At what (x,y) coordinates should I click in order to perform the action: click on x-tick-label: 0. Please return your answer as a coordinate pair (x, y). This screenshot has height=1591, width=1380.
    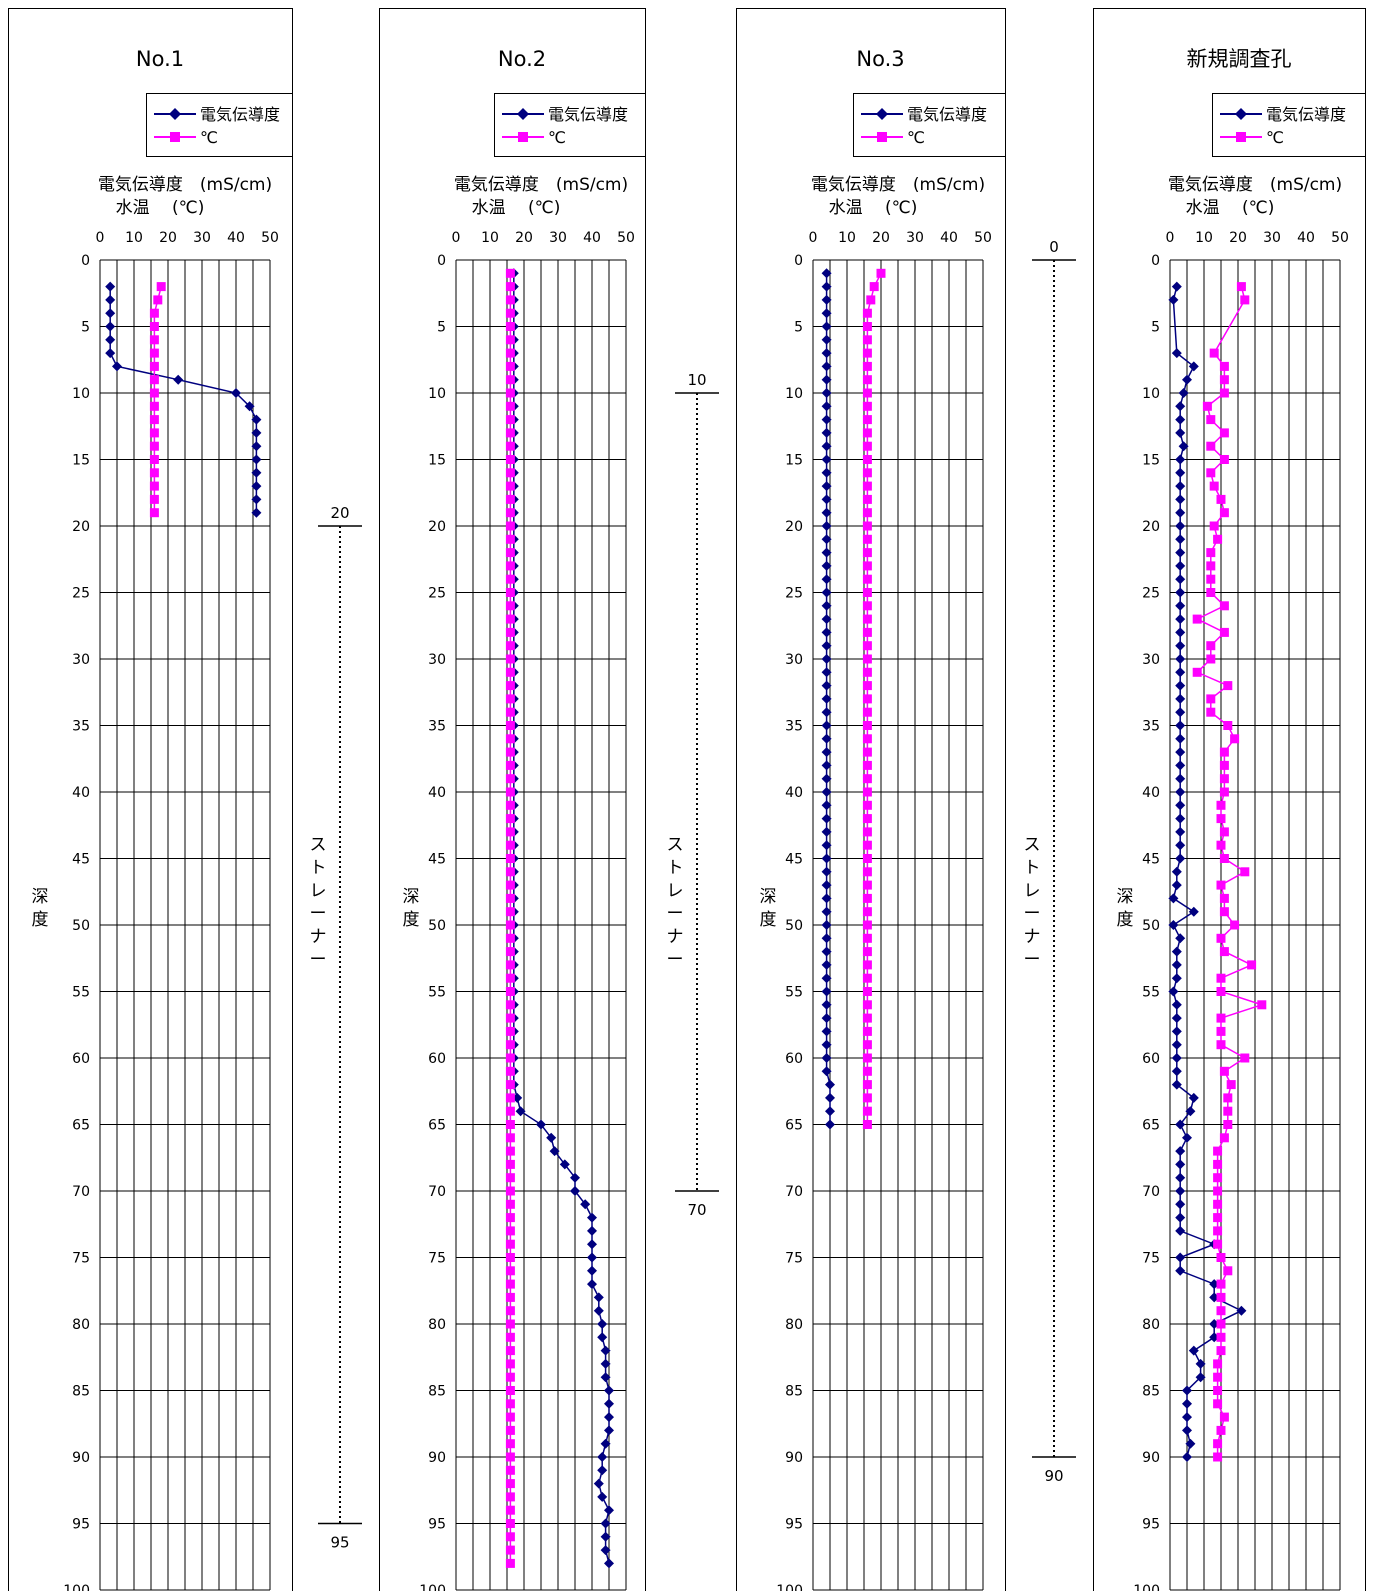
    Looking at the image, I should click on (1170, 238).